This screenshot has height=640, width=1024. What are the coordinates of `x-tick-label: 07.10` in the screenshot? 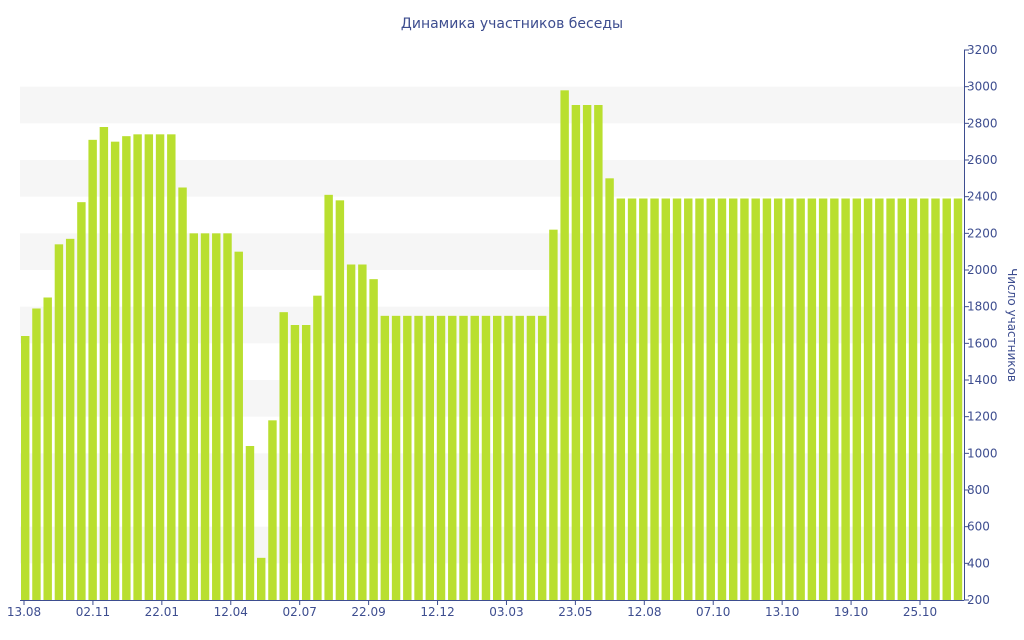 It's located at (713, 612).